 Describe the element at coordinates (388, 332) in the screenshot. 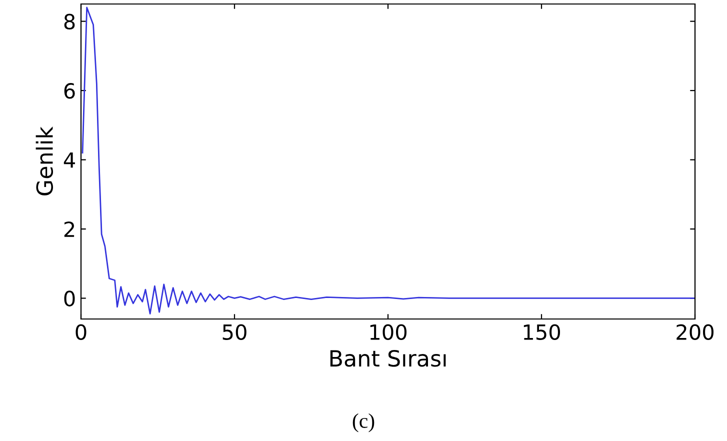

I see `x-tick-label: 100` at that location.